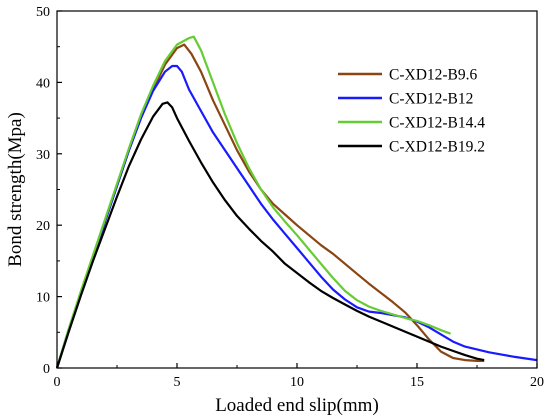  What do you see at coordinates (43, 226) in the screenshot?
I see `y-tick-label: 20` at bounding box center [43, 226].